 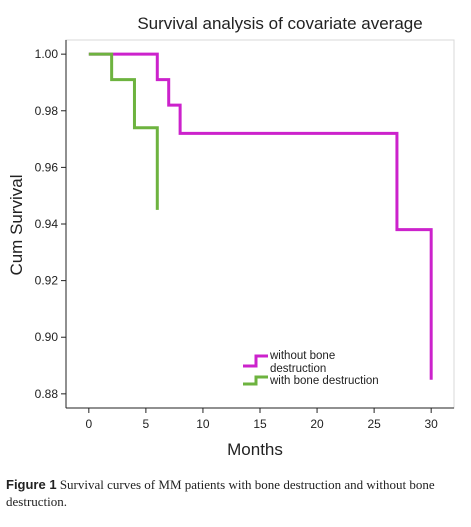 I want to click on y-tick-label: 0.98, so click(x=47, y=111).